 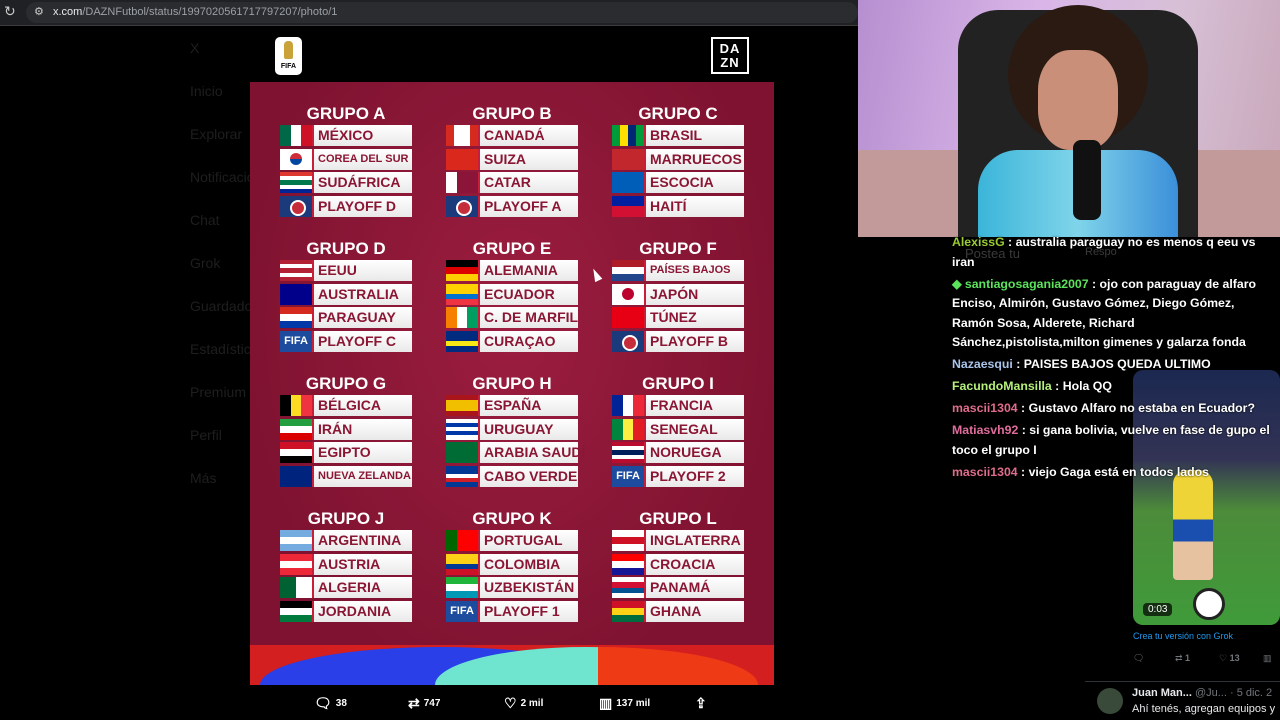 I want to click on repost-button: ⇄ 1, so click(x=1183, y=658).